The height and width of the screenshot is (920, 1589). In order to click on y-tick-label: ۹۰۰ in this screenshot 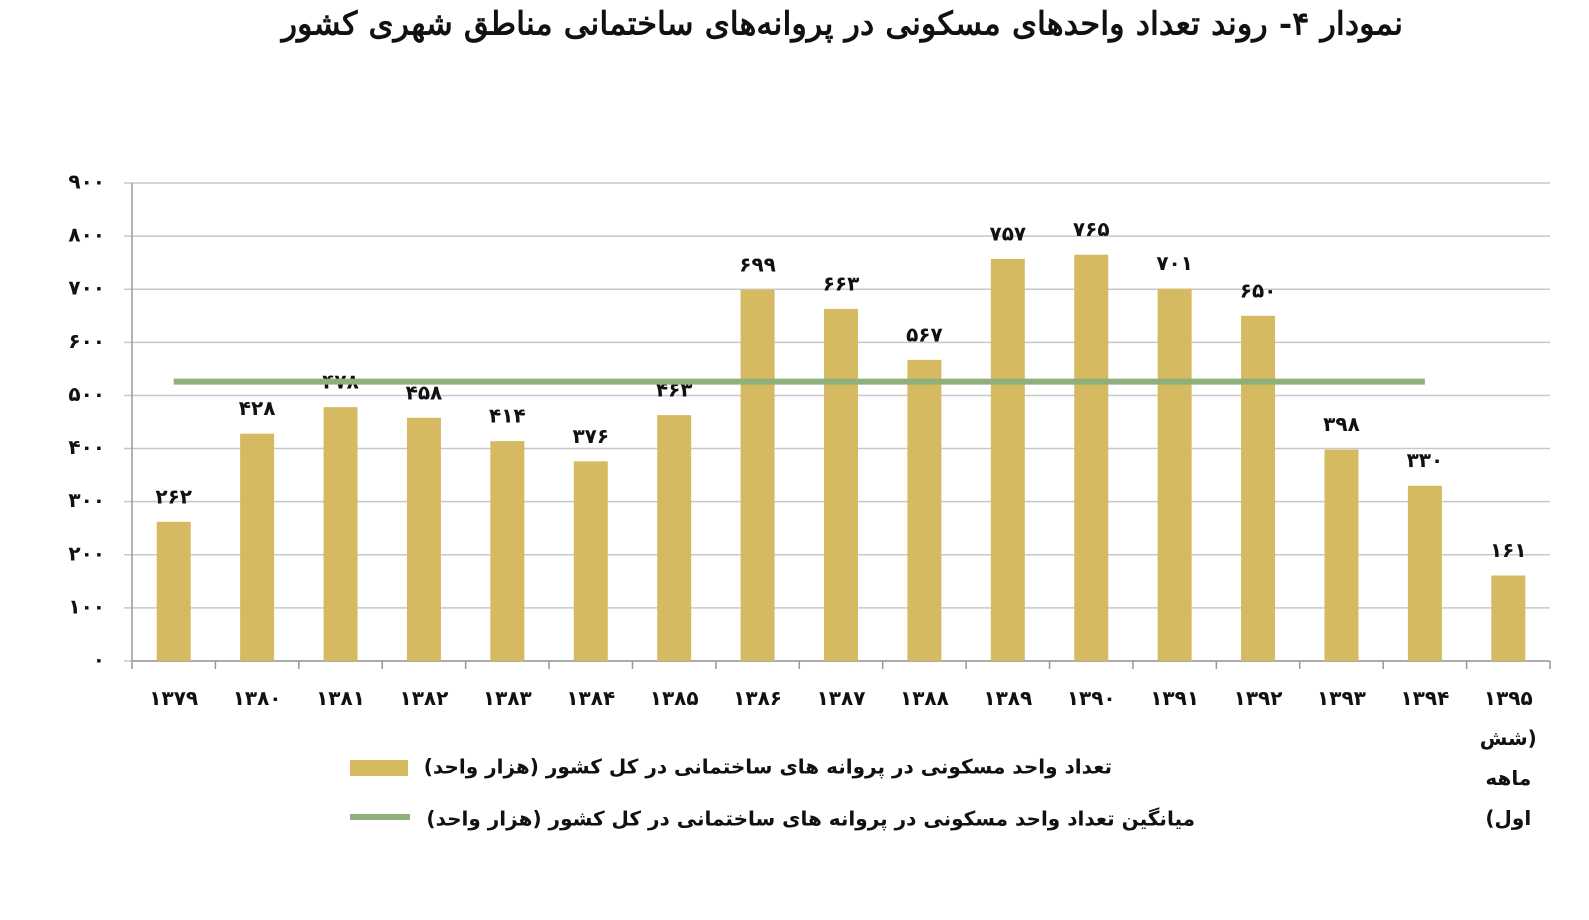, I will do `click(86, 182)`.